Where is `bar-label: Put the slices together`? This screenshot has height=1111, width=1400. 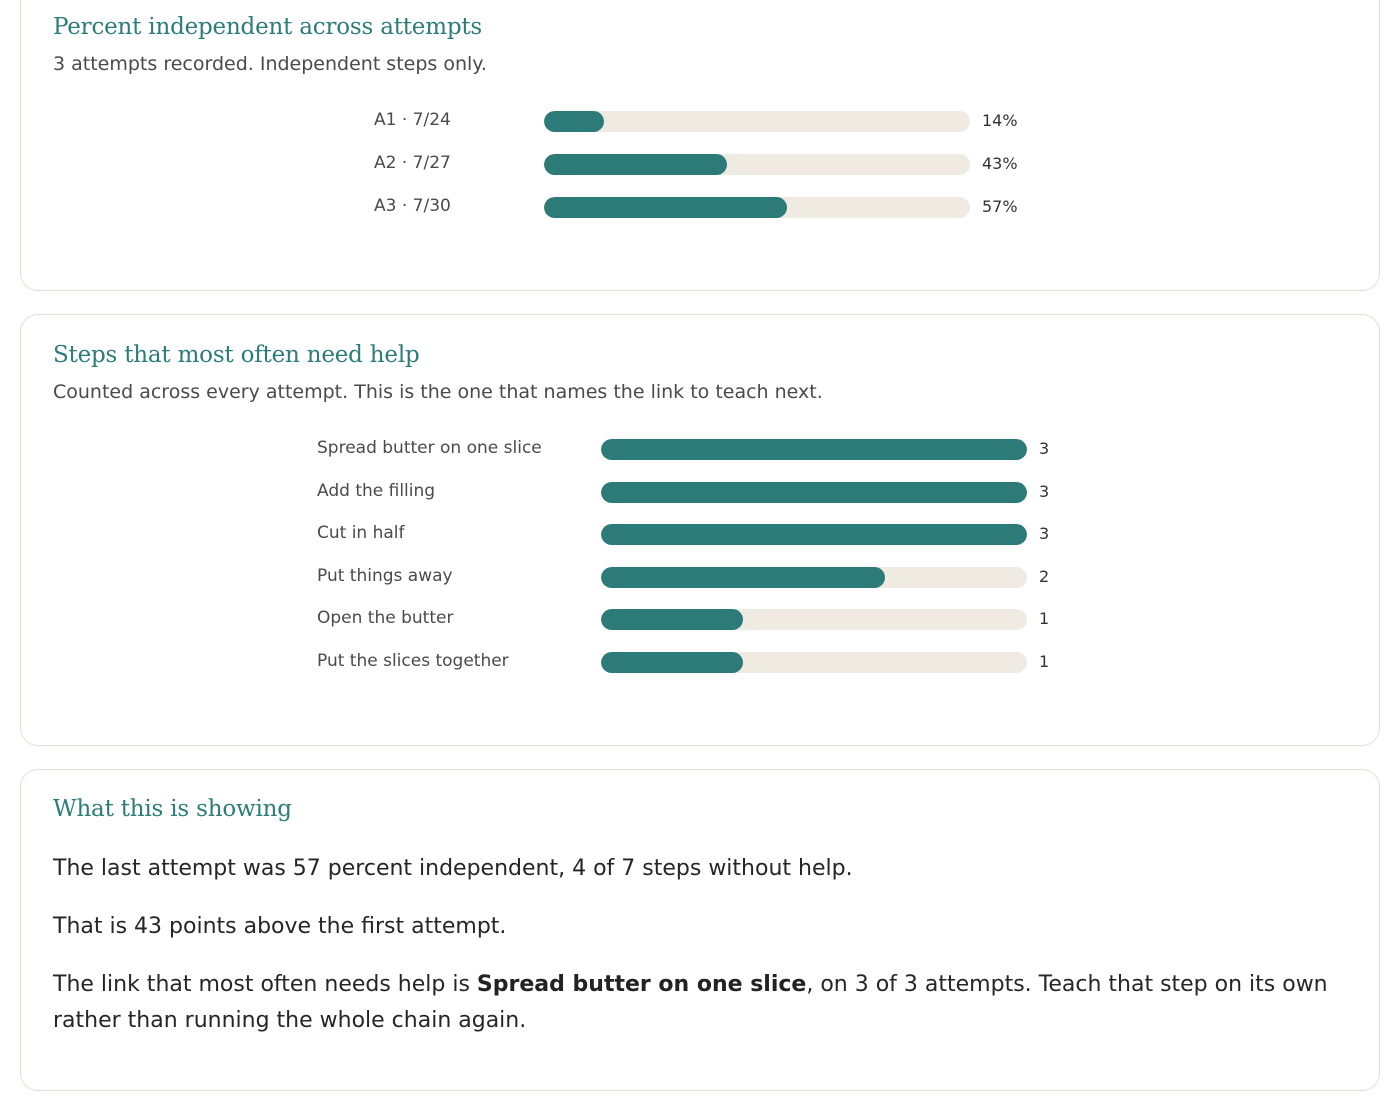 bar-label: Put the slices together is located at coordinates (413, 661).